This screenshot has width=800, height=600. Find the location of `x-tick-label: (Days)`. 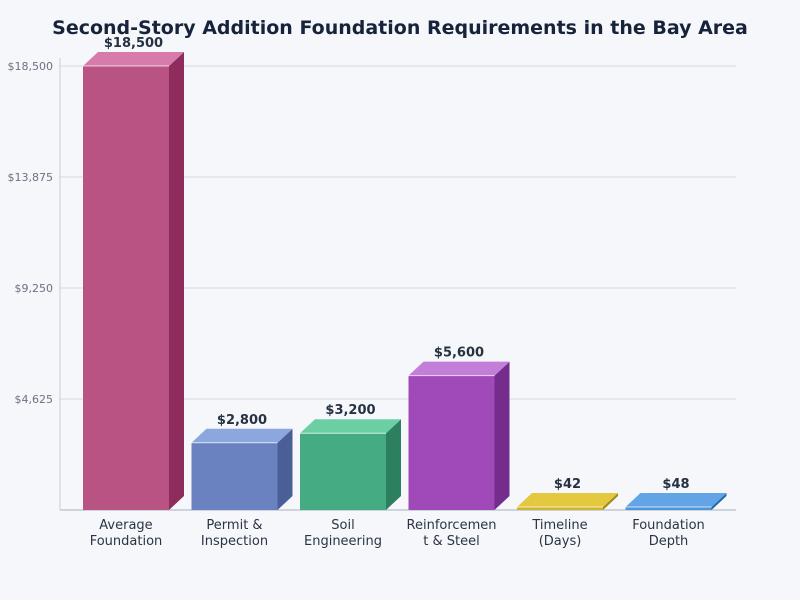

x-tick-label: (Days) is located at coordinates (560, 541).